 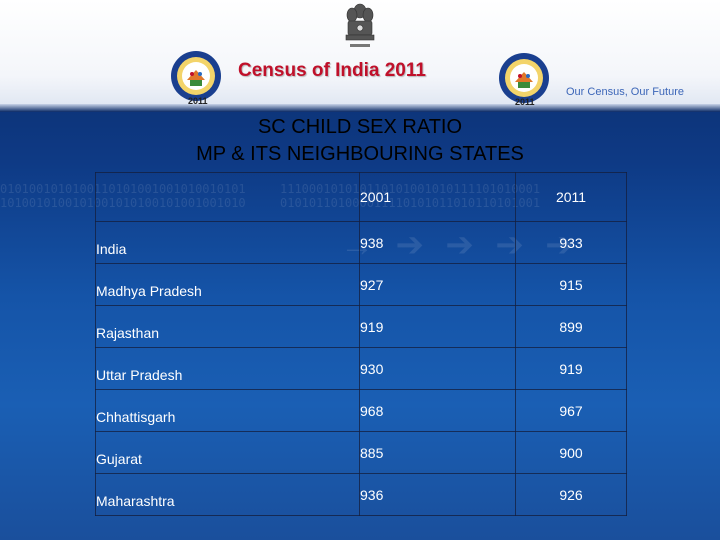 I want to click on value-2001-cell: 938, so click(x=437, y=242).